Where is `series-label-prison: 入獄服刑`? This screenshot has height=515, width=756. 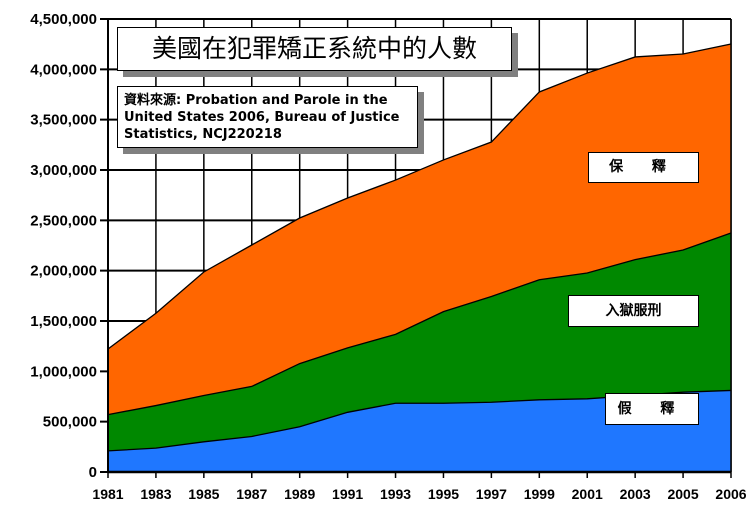 series-label-prison: 入獄服刑 is located at coordinates (633, 311).